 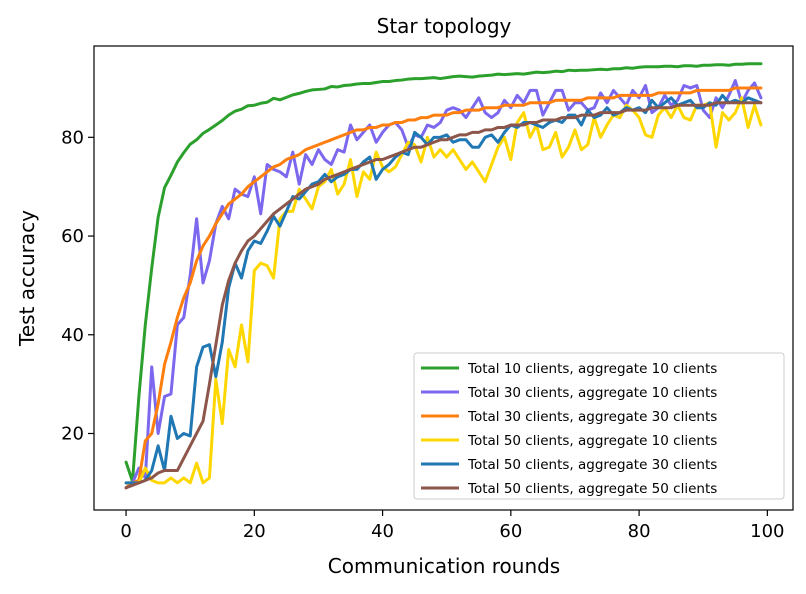 What do you see at coordinates (592, 489) in the screenshot?
I see `legend-label-6: Total 50 clients, aggregate 50 clients` at bounding box center [592, 489].